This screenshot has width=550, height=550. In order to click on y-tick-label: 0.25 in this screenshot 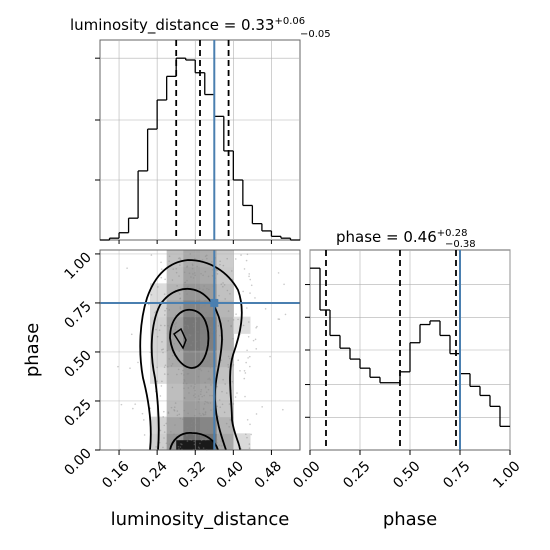, I will do `click(77, 412)`.